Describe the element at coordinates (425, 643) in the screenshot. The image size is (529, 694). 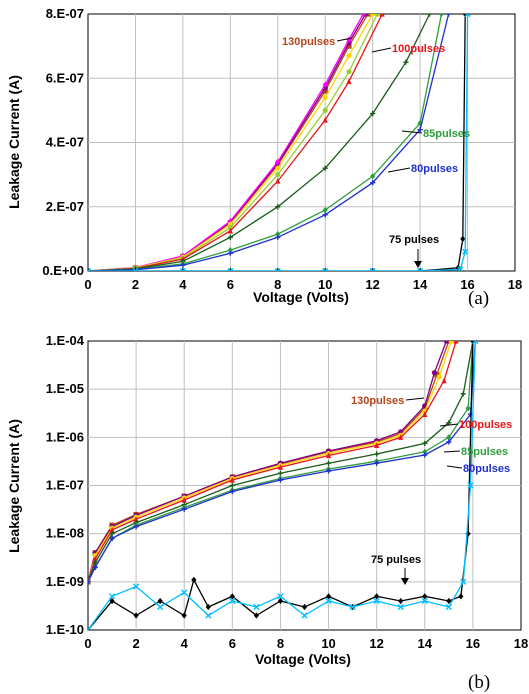
I see `panel-b-x-tick-label: 14` at that location.